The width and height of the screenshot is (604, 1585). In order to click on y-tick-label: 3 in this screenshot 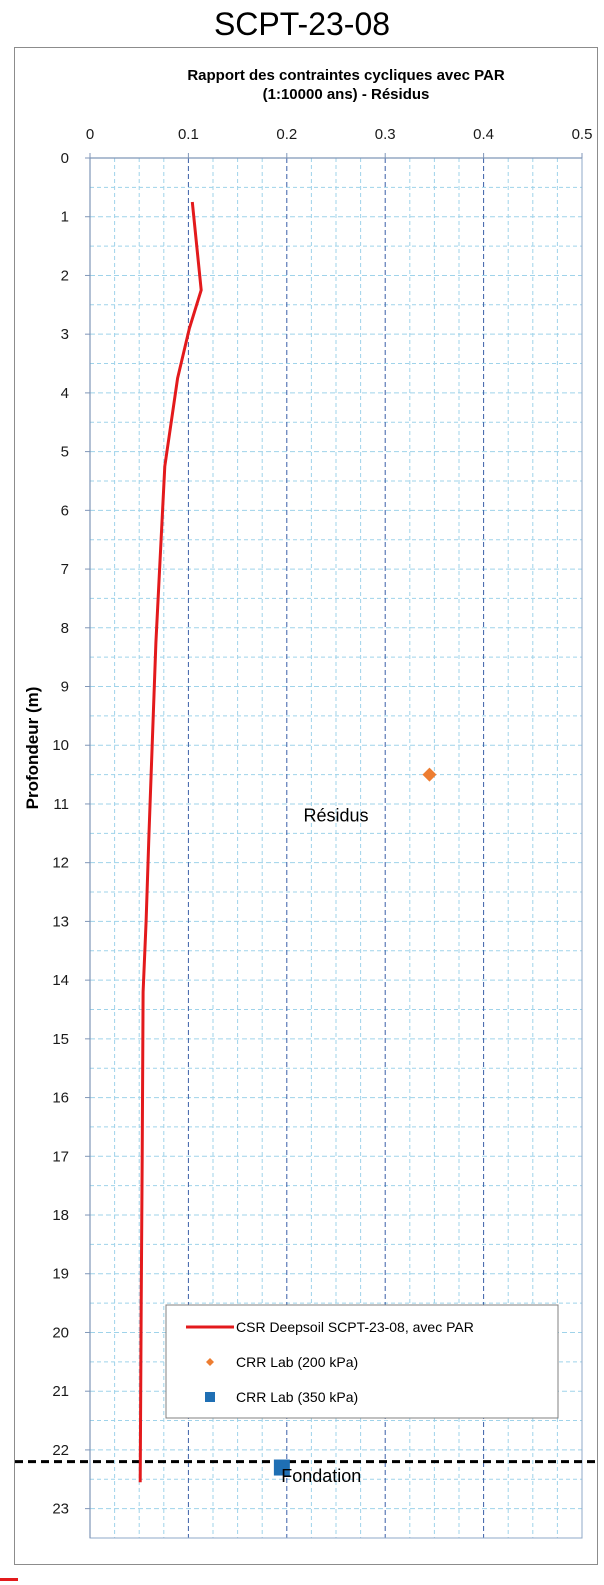, I will do `click(65, 334)`.